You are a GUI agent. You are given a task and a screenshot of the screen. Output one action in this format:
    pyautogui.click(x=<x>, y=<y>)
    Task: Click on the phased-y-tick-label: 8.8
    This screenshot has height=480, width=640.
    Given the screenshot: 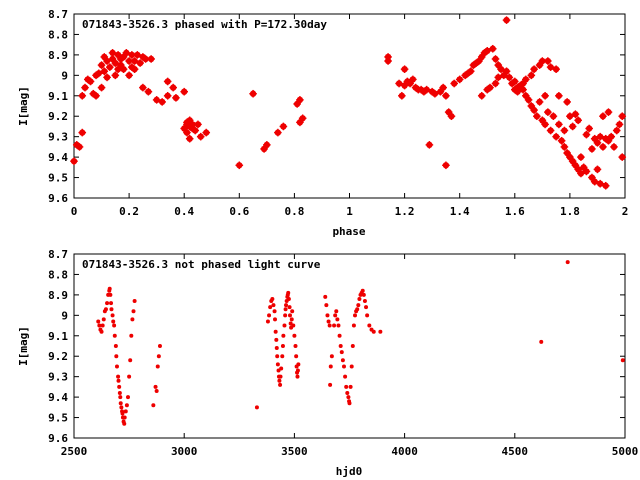 What is the action you would take?
    pyautogui.click(x=58, y=34)
    